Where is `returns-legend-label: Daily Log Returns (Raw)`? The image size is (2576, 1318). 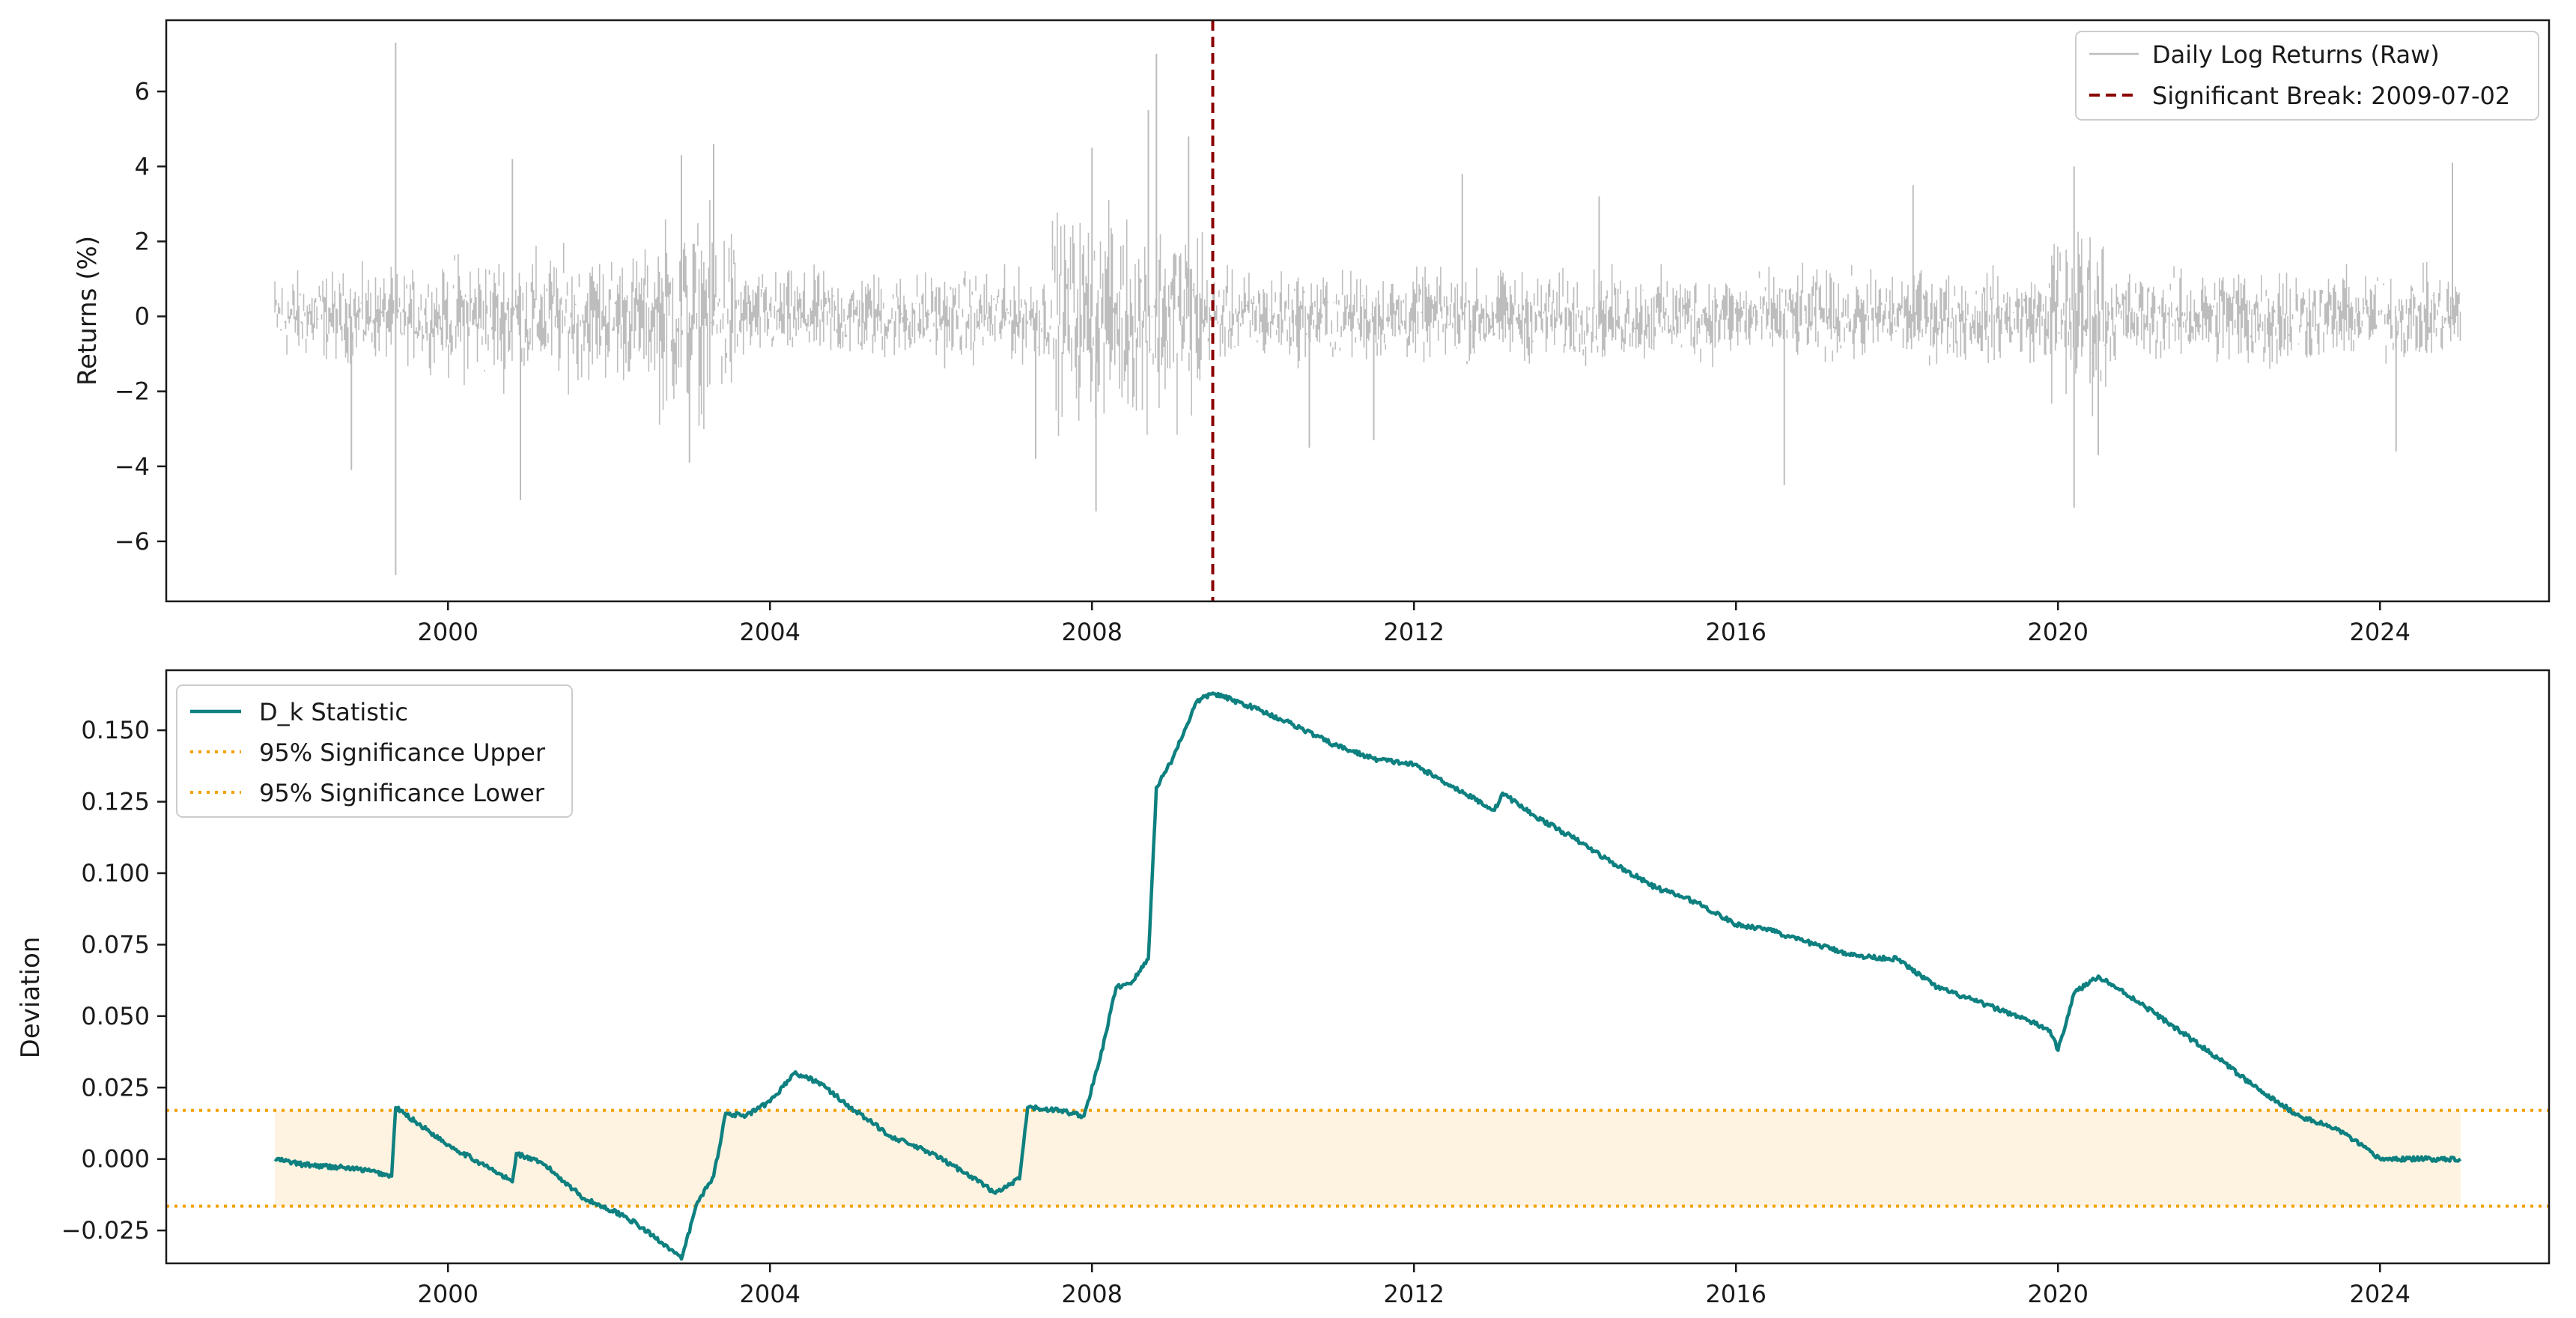 returns-legend-label: Daily Log Returns (Raw) is located at coordinates (2296, 54).